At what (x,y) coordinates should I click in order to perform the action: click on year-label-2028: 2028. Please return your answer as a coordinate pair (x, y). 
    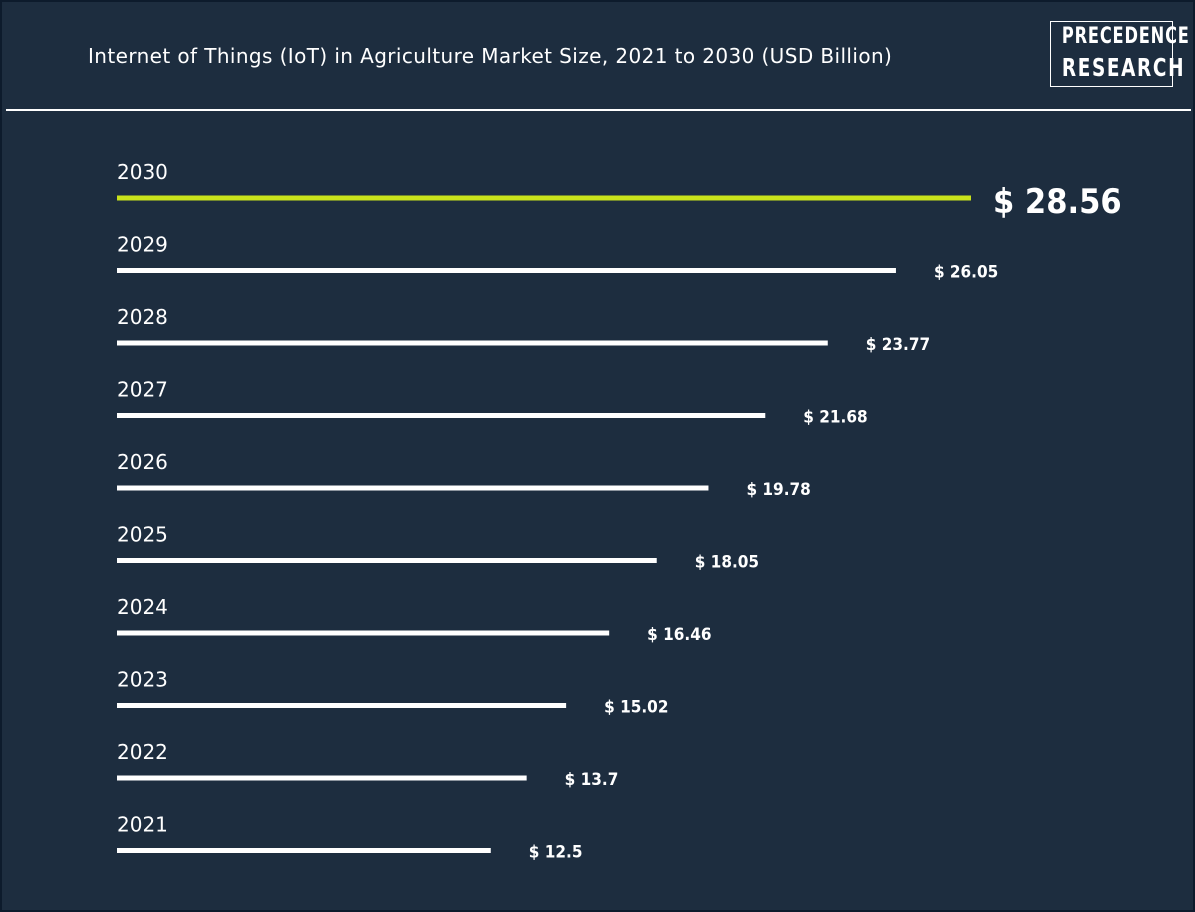
    Looking at the image, I should click on (142, 317).